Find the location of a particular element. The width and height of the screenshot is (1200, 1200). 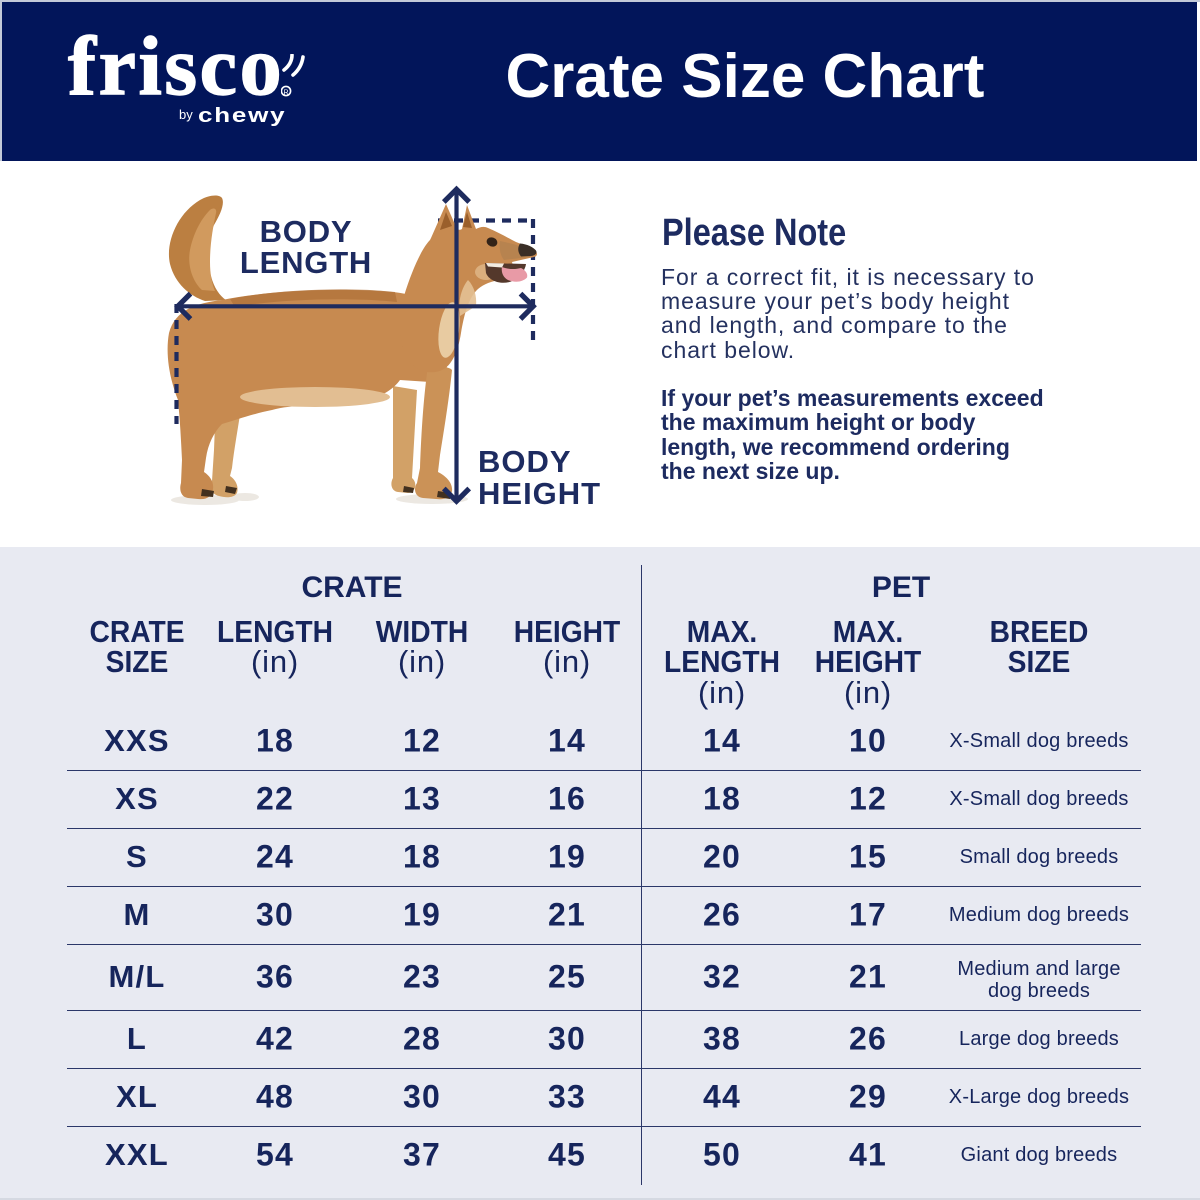

svg-text: by is located at coordinates (186, 114).